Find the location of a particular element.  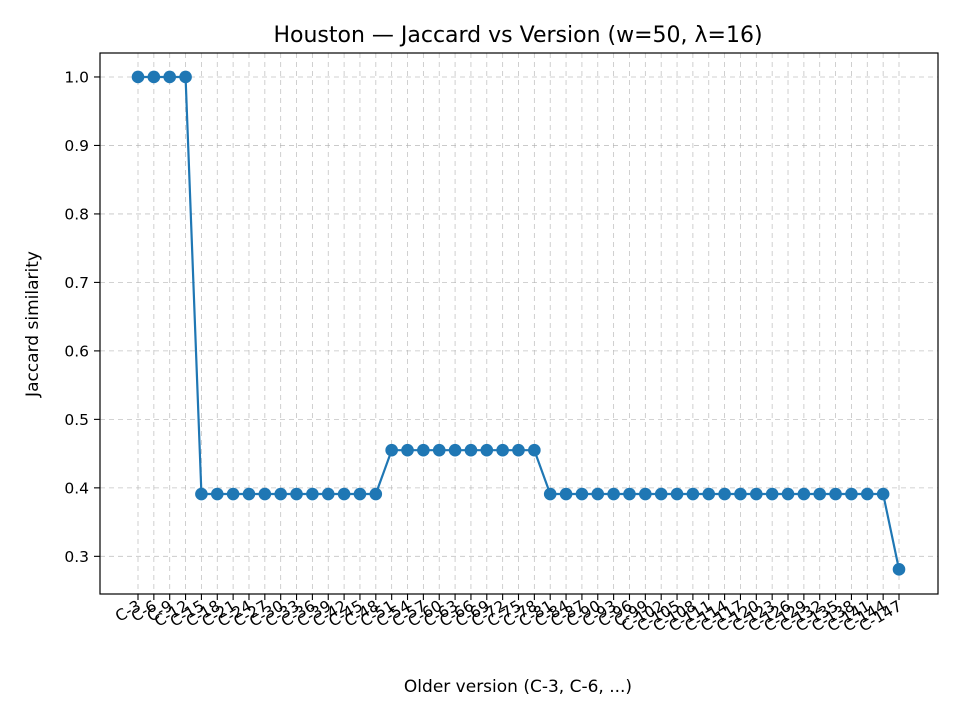

y-tick-label: 0.7 is located at coordinates (76, 283).